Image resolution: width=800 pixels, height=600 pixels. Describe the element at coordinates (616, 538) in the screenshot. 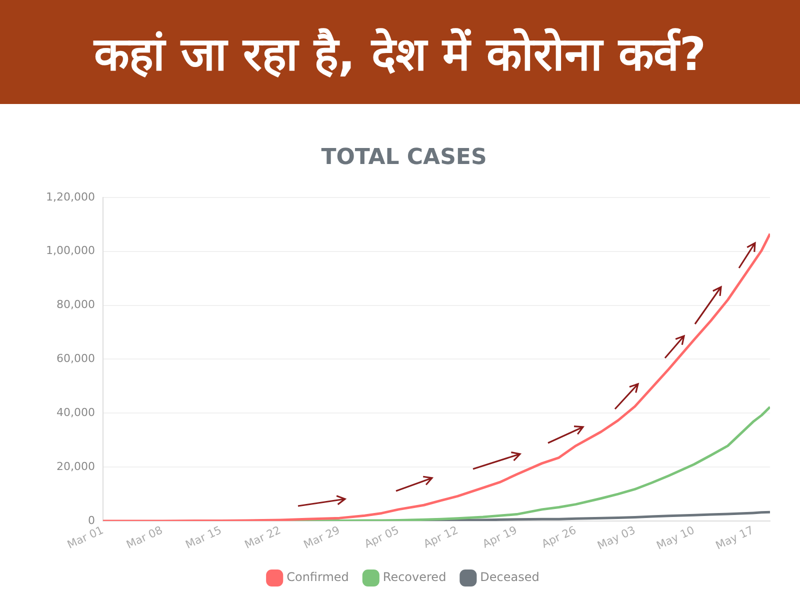

I see `x-tick-label: May 03` at that location.